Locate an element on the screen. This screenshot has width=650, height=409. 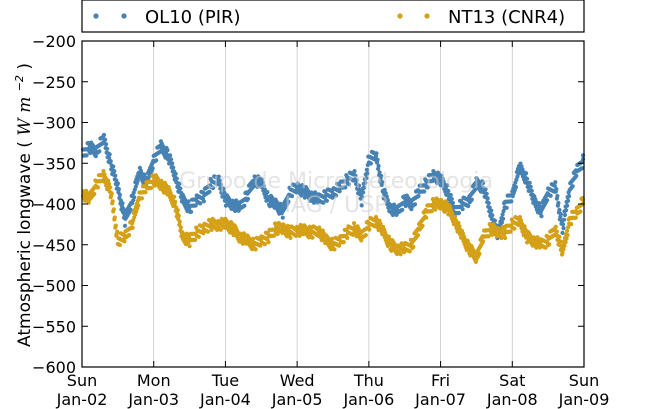
x-tick-date-label: Jan-02 is located at coordinates (82, 399).